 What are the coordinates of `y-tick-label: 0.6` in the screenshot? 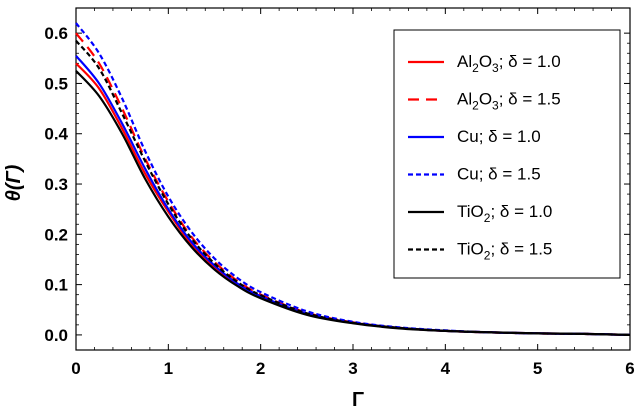 It's located at (56, 33).